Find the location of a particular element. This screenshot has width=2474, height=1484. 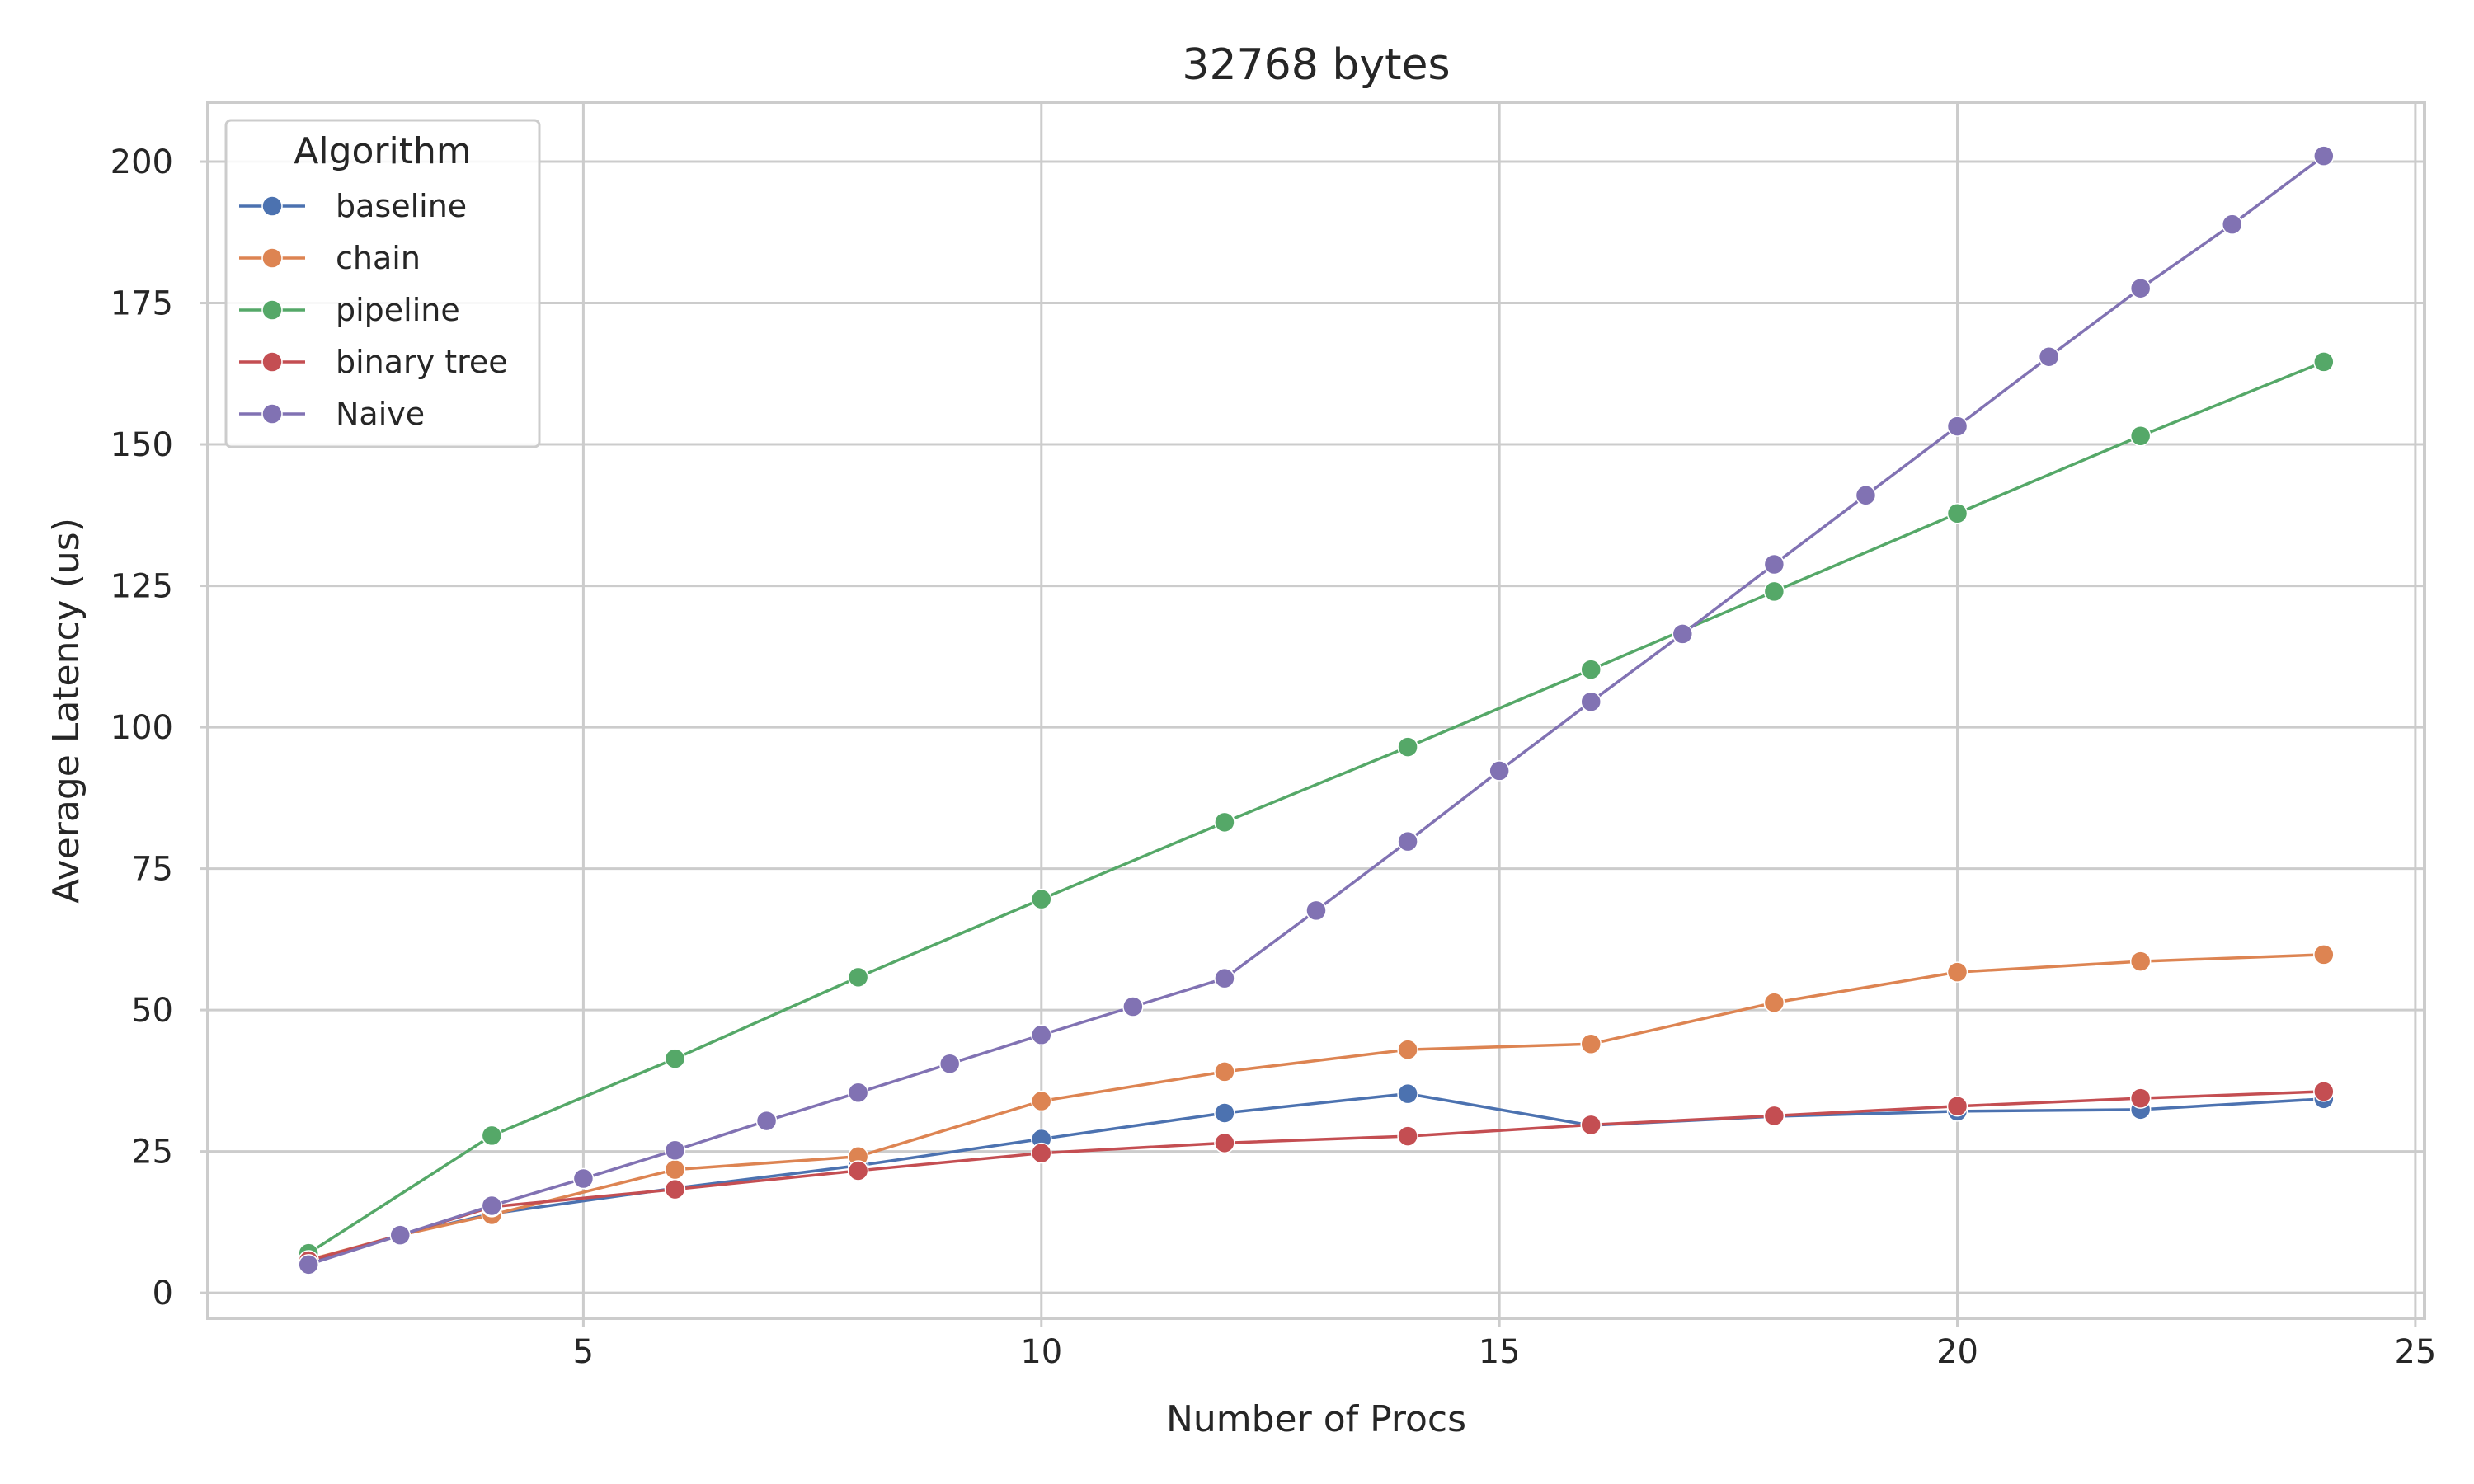

x-tick-label: 15 is located at coordinates (1500, 1352).